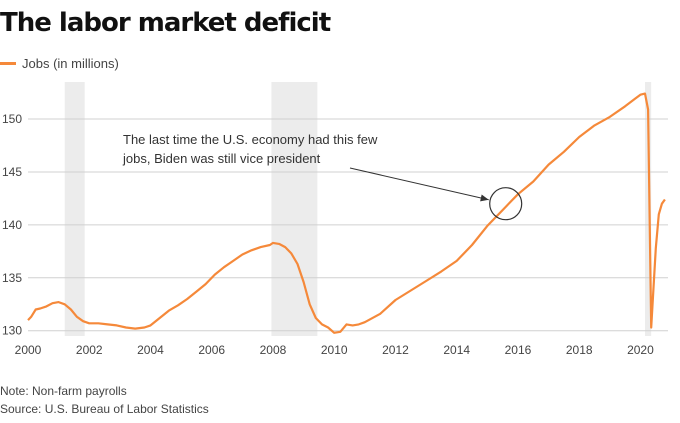  I want to click on annotation-circle, so click(506, 204).